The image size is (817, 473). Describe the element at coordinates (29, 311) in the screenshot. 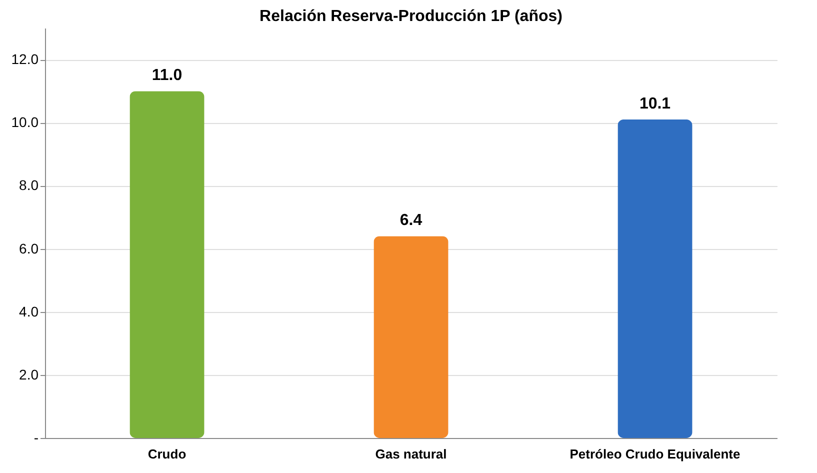

I see `y-tick-label: 4.0` at that location.